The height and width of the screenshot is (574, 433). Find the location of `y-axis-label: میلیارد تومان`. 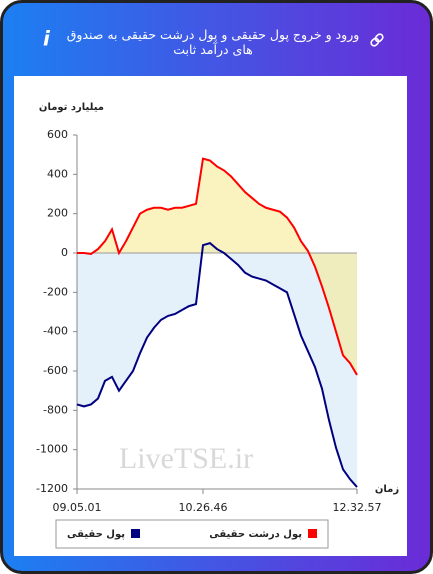

y-axis-label: میلیارد تومان is located at coordinates (71, 107).